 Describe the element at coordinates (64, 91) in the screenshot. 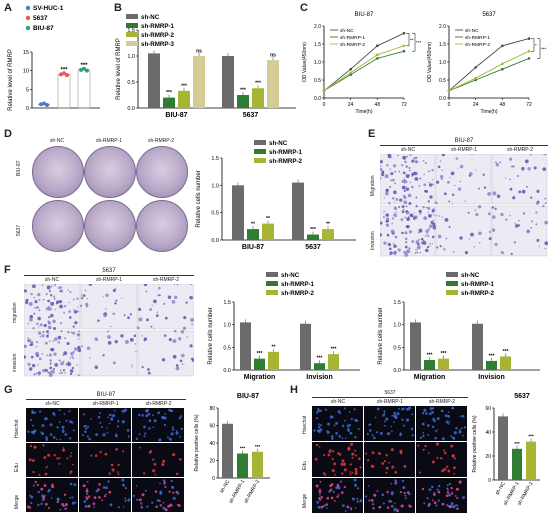

I see `mean-bar` at that location.